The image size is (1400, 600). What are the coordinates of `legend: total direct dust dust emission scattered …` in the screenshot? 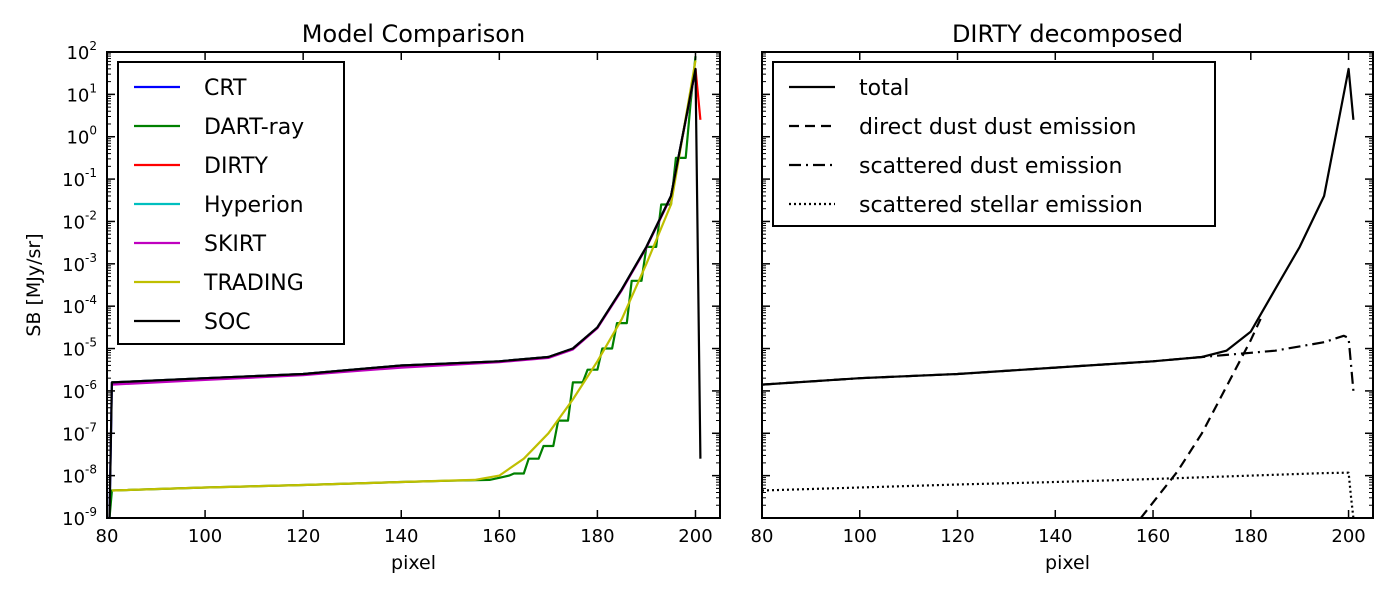 It's located at (994, 144).